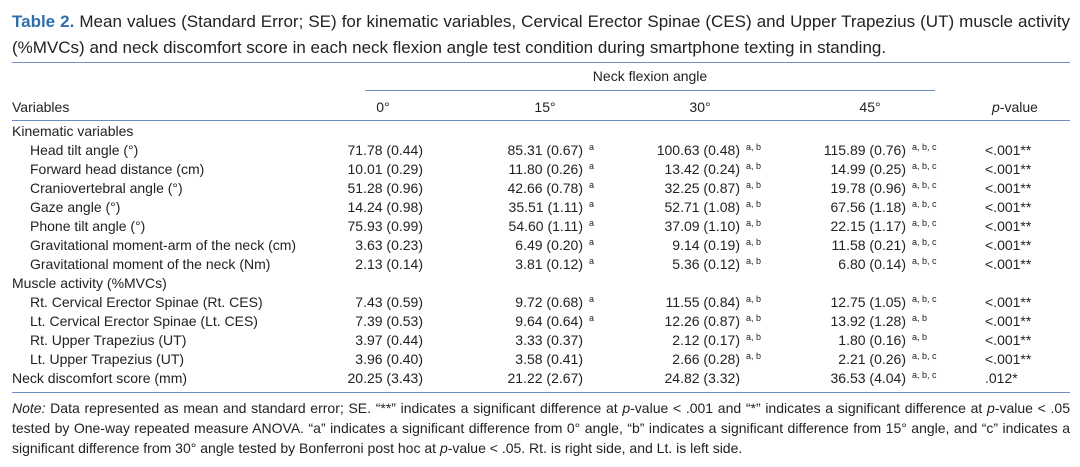 This screenshot has height=467, width=1080. Describe the element at coordinates (144, 321) in the screenshot. I see `row-label: Lt. Cervical Erector Spinae (Lt. CES)` at that location.